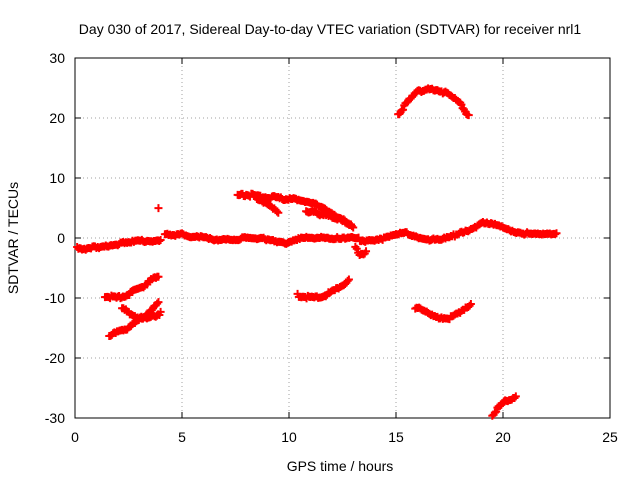 The height and width of the screenshot is (480, 640). I want to click on x-tick-label: 15, so click(396, 437).